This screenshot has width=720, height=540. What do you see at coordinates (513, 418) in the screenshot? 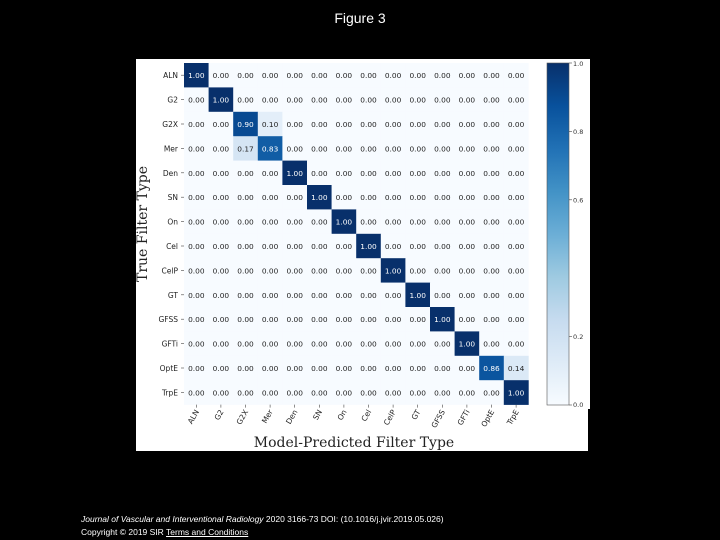
I see `x-tick-label: TrpE` at bounding box center [513, 418].